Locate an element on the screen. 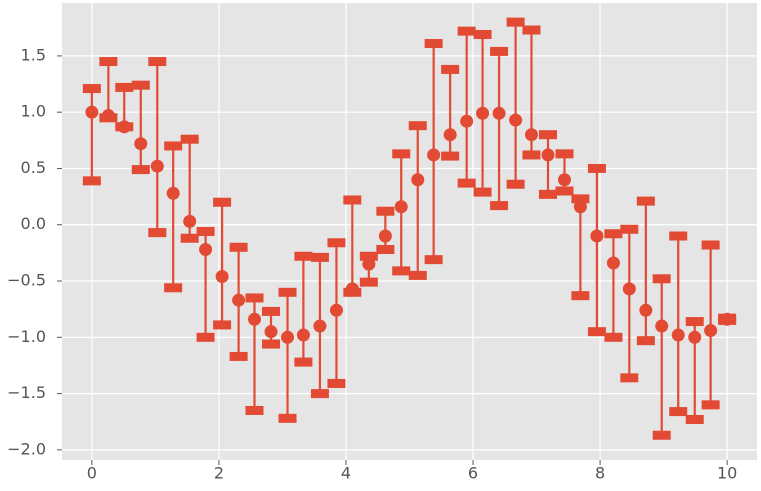 The height and width of the screenshot is (491, 761). x-tick-label: 10 is located at coordinates (727, 473).